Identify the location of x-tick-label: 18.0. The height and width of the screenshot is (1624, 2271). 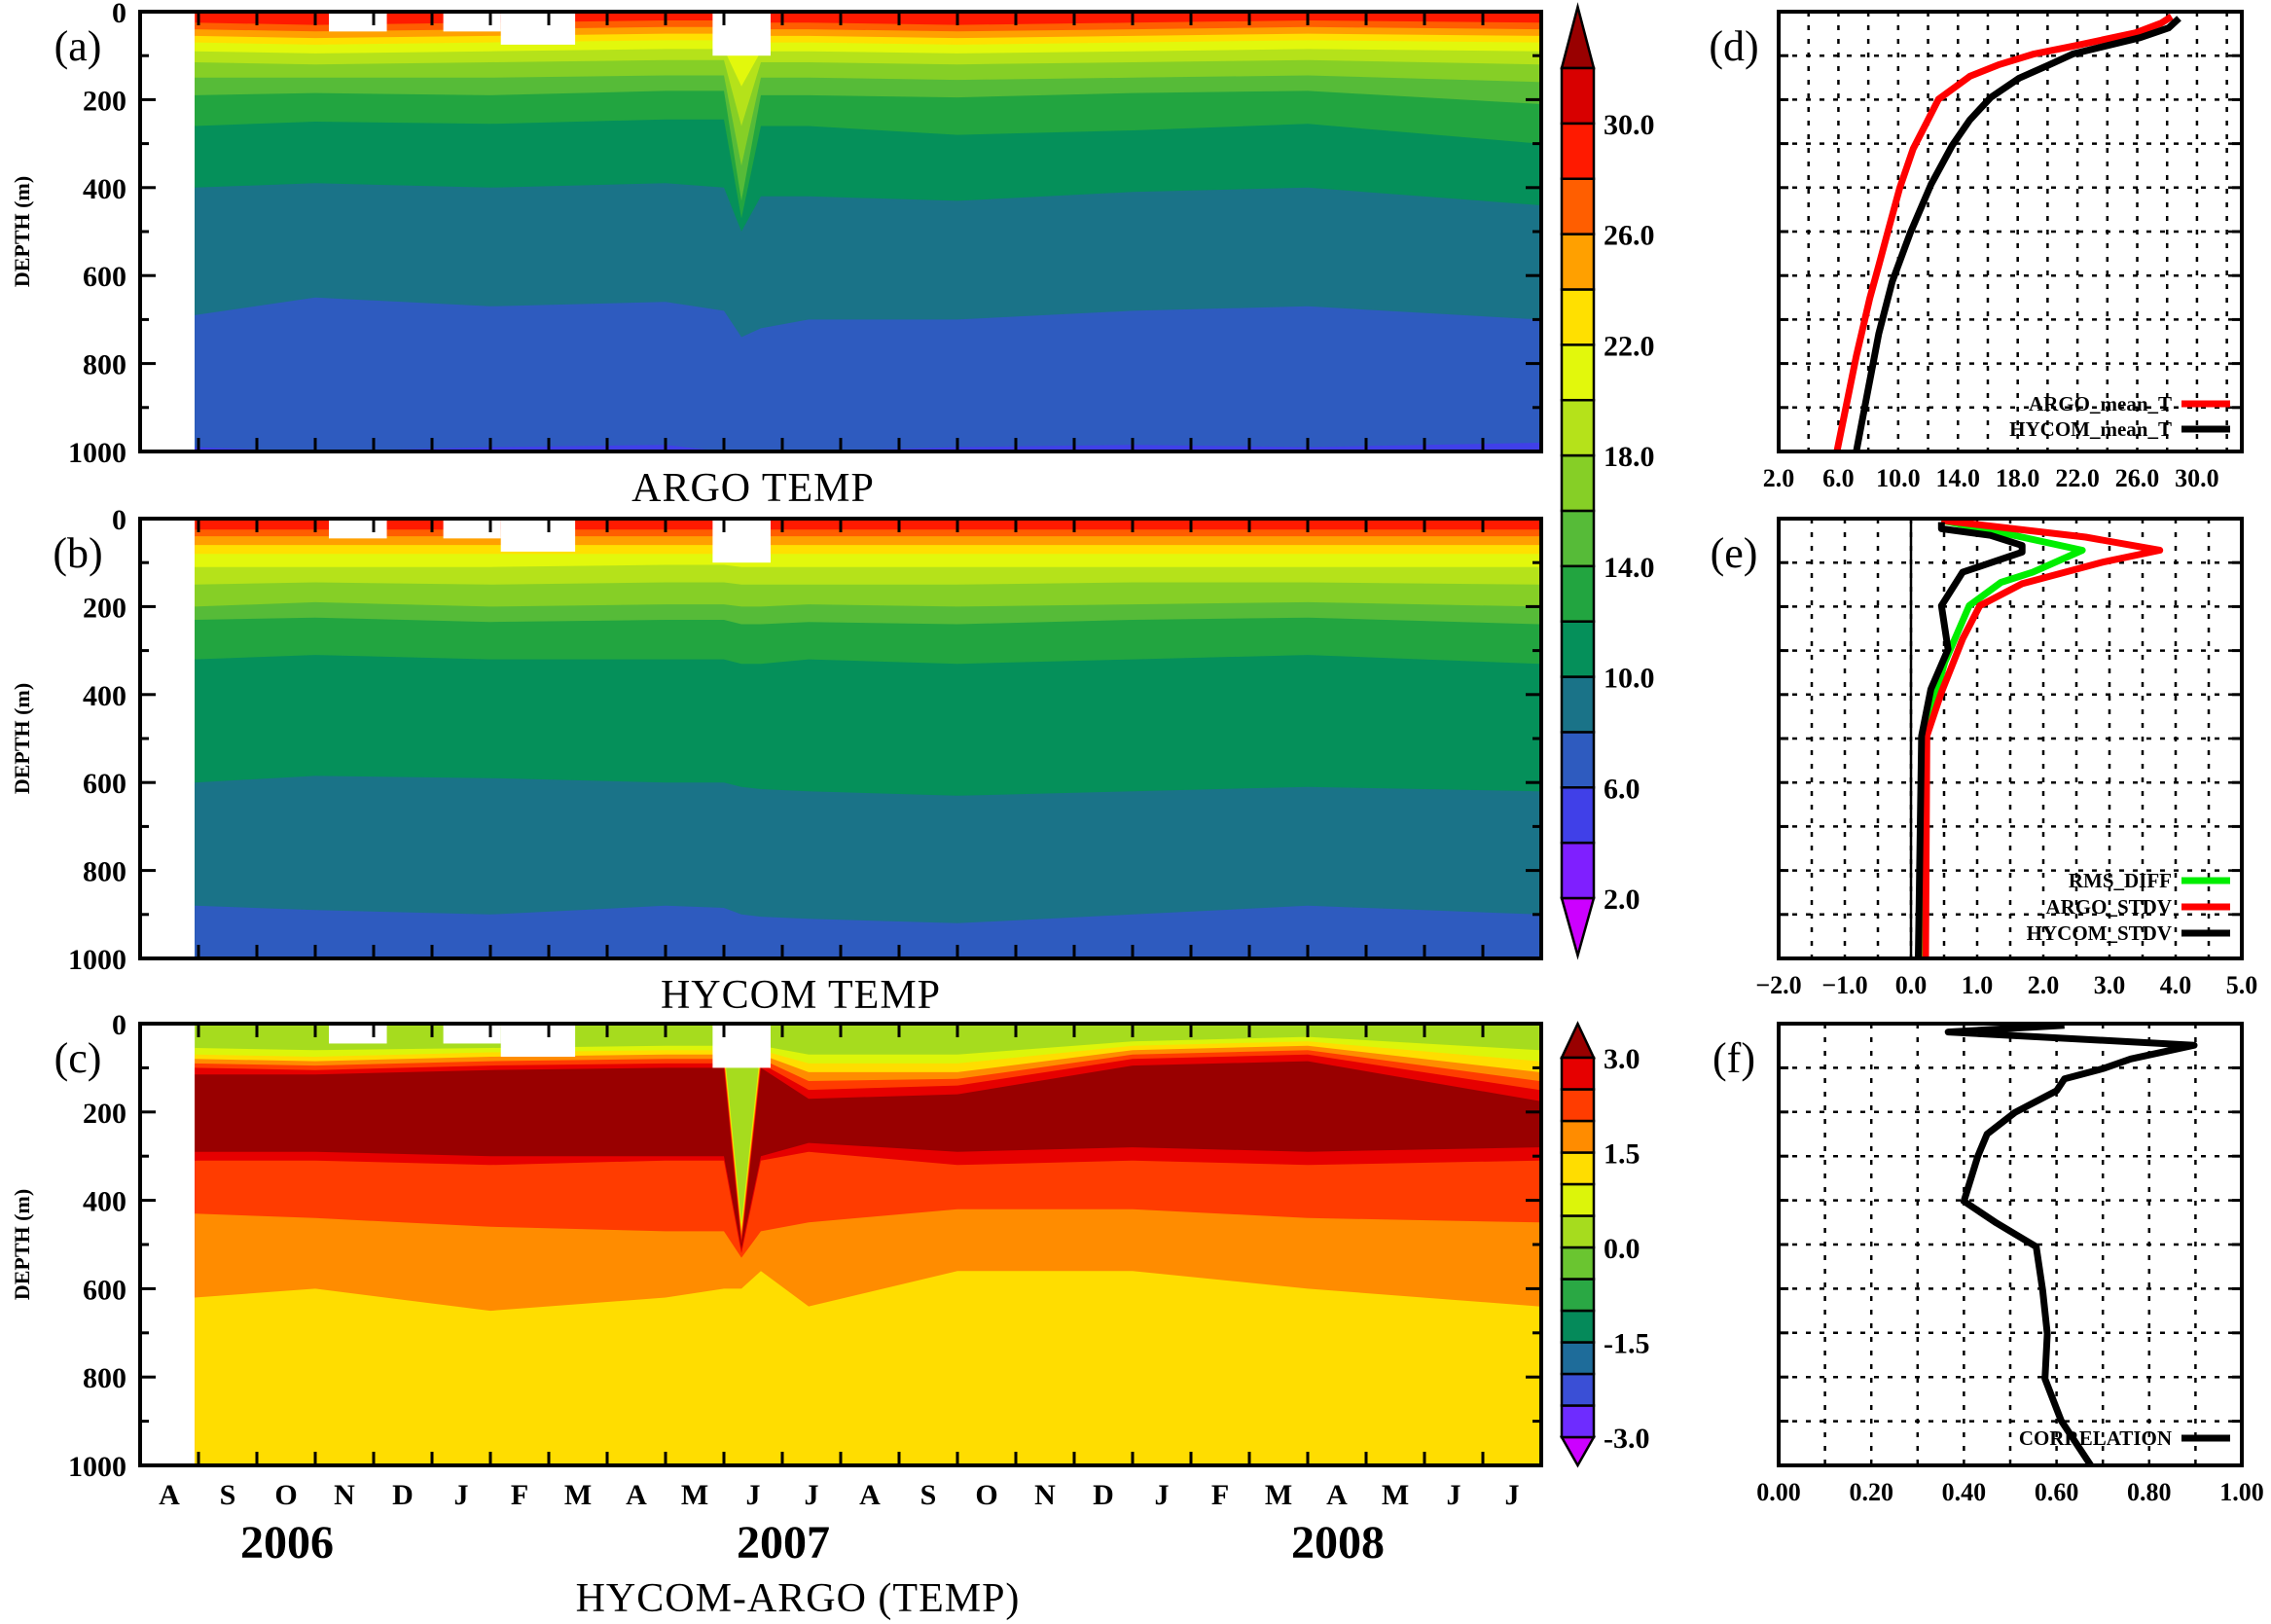
(2018, 478).